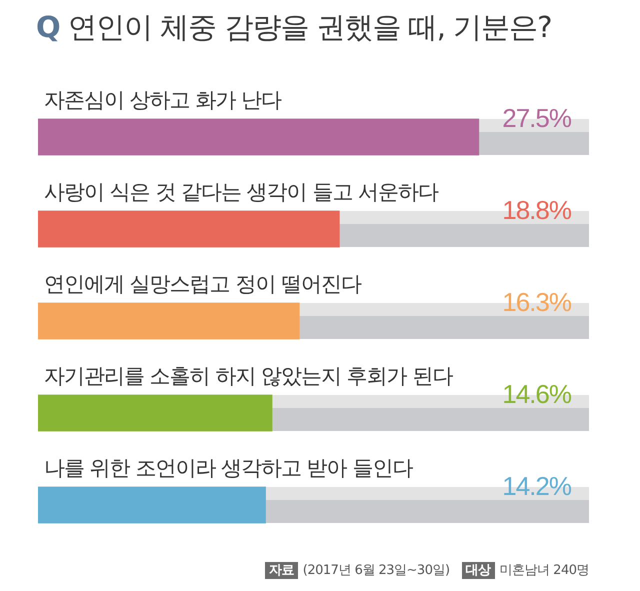  I want to click on text: 자료 (2017년 6월 23일~30일), so click(359, 570).